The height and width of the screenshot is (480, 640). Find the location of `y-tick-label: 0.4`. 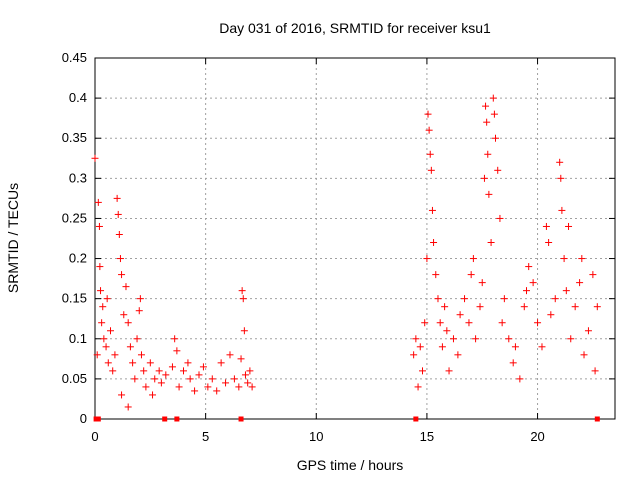

y-tick-label: 0.4 is located at coordinates (78, 97).